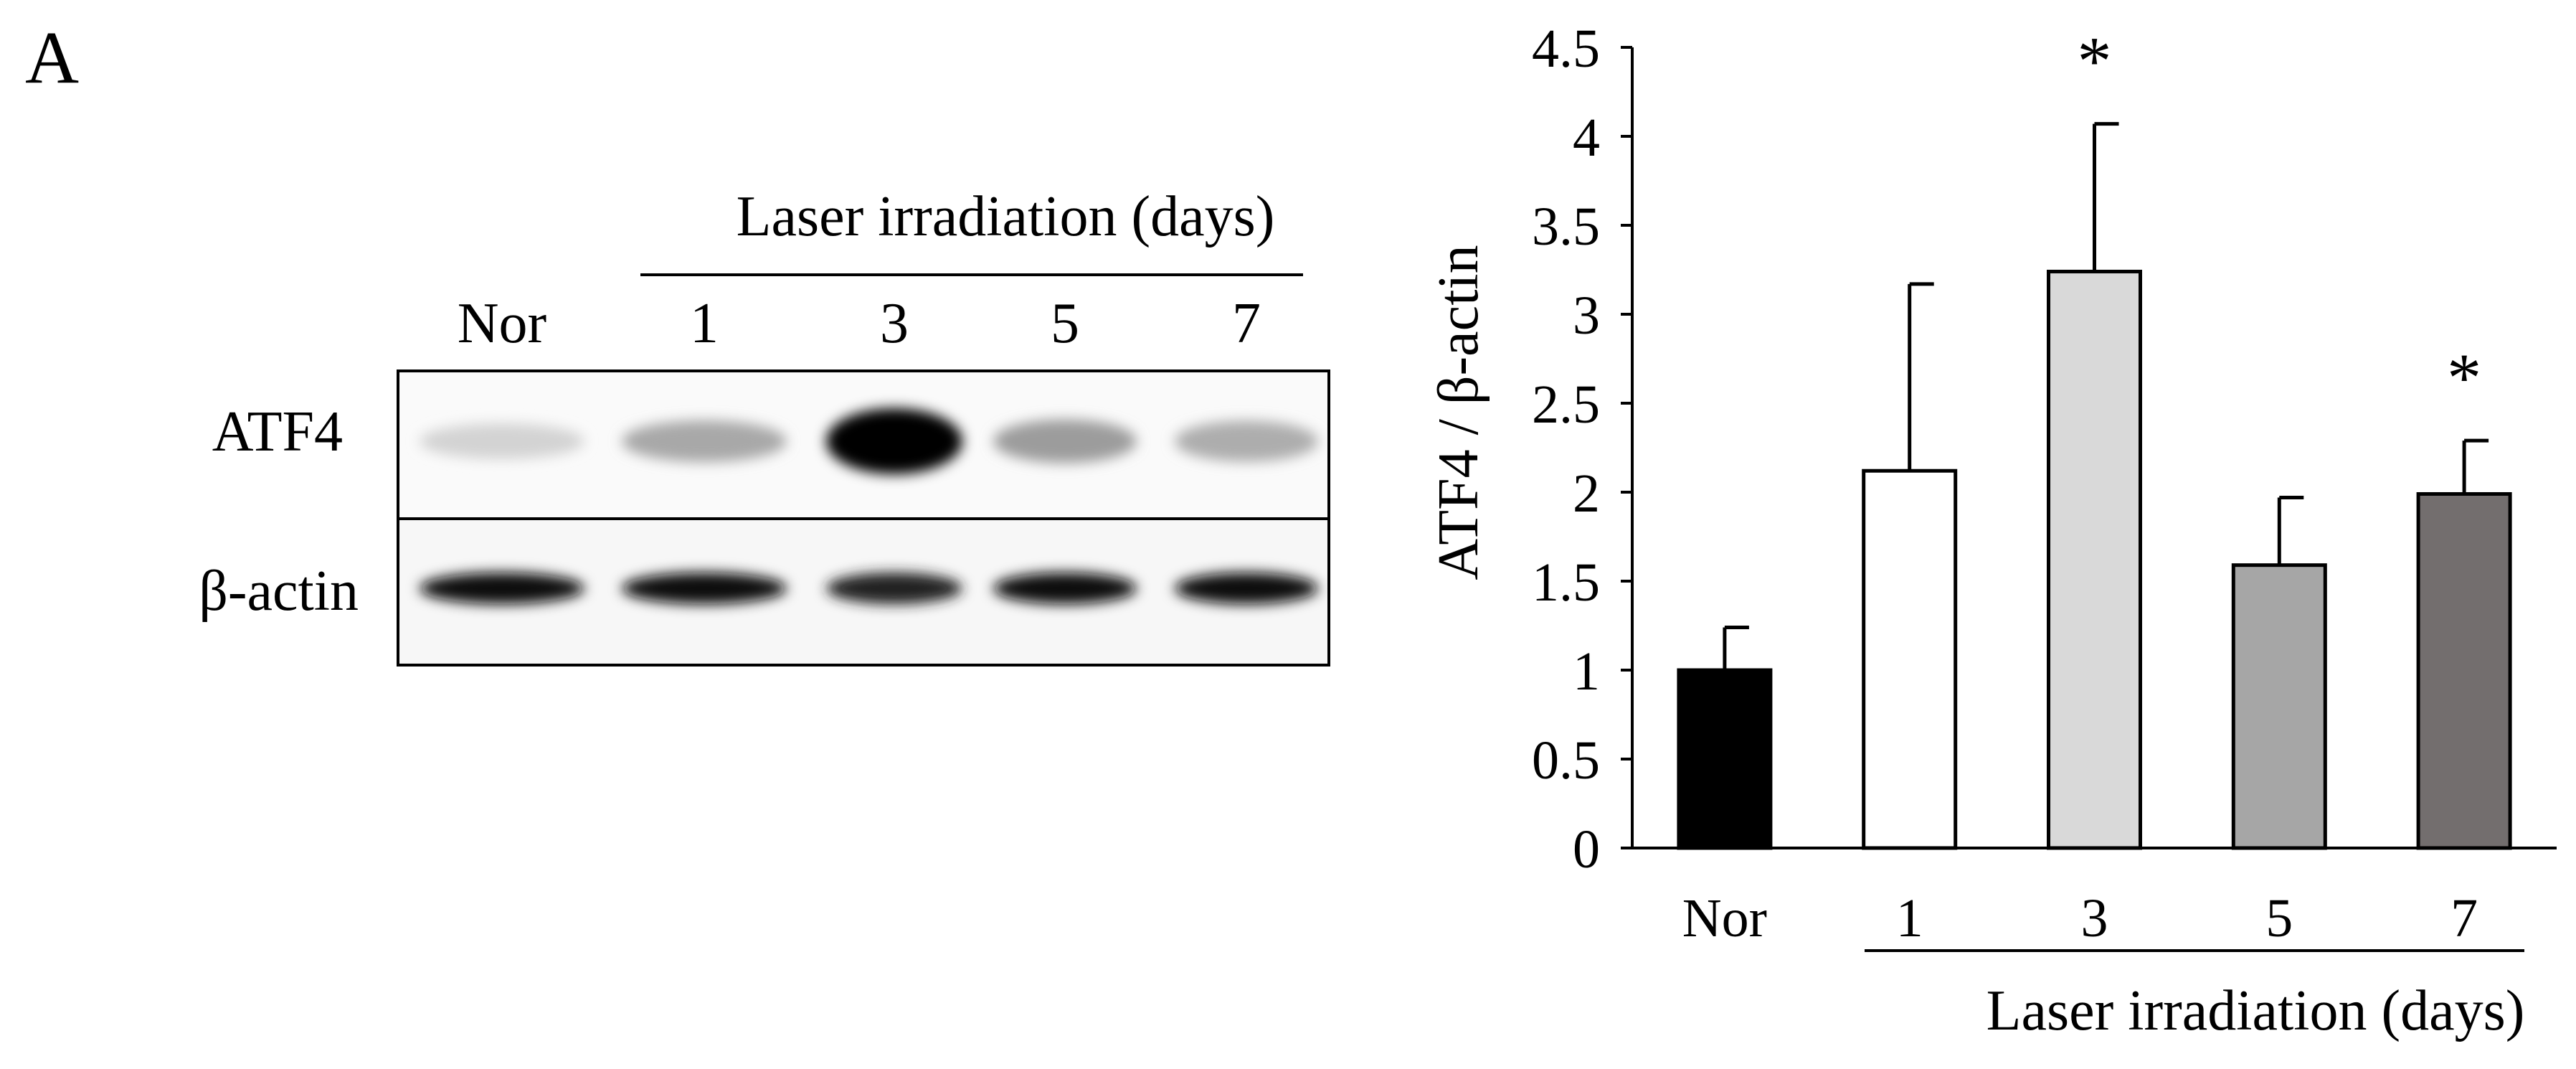  What do you see at coordinates (502, 323) in the screenshot?
I see `blot-lane-label: Nor` at bounding box center [502, 323].